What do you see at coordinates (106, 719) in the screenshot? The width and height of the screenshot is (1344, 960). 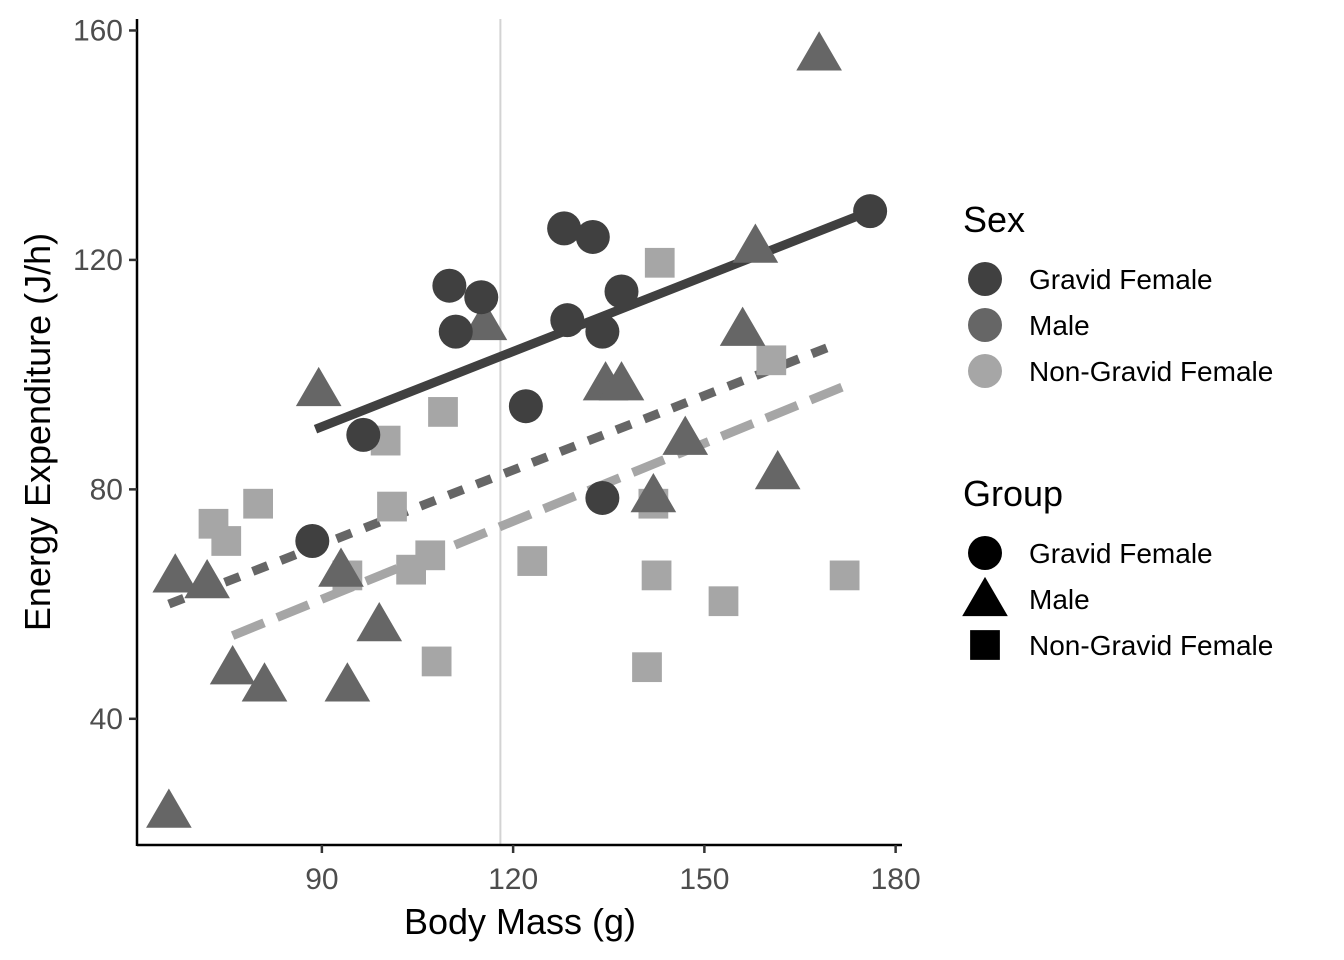 I see `y-tick-label: 40` at bounding box center [106, 719].